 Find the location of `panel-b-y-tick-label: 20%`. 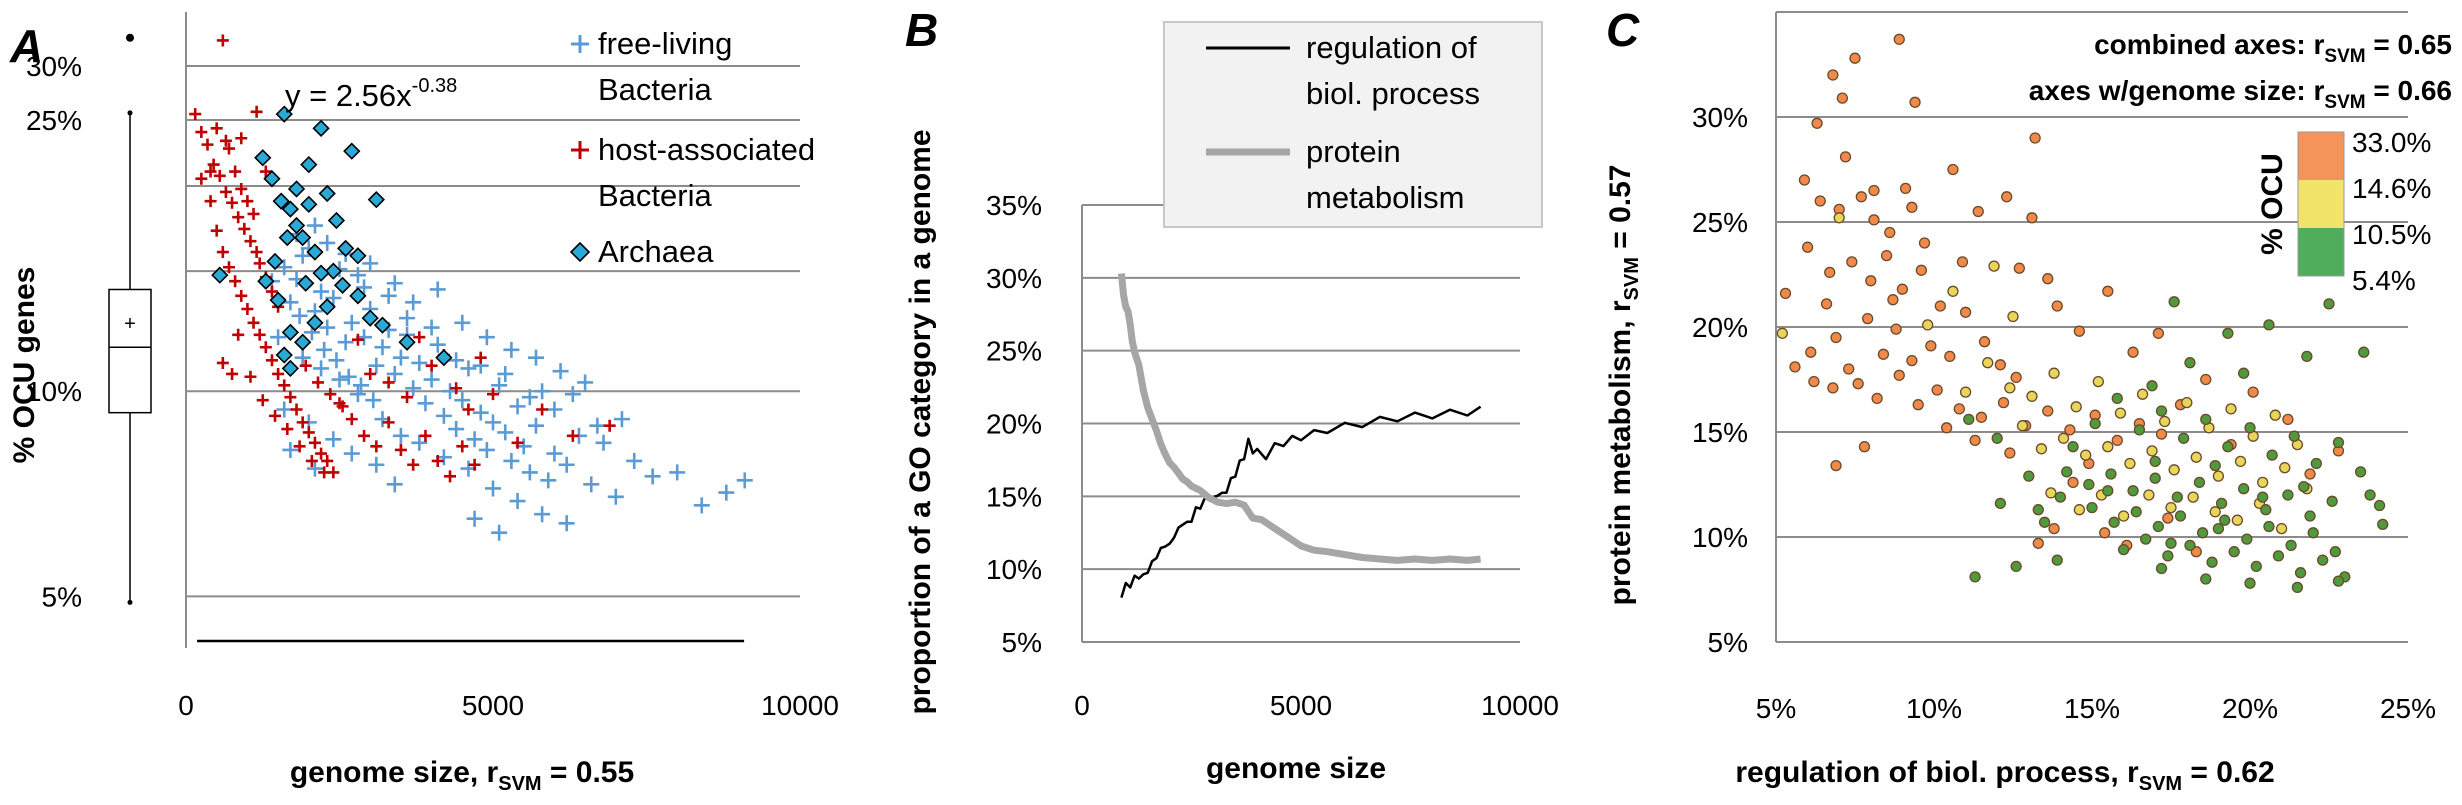

panel-b-y-tick-label: 20% is located at coordinates (1014, 424).